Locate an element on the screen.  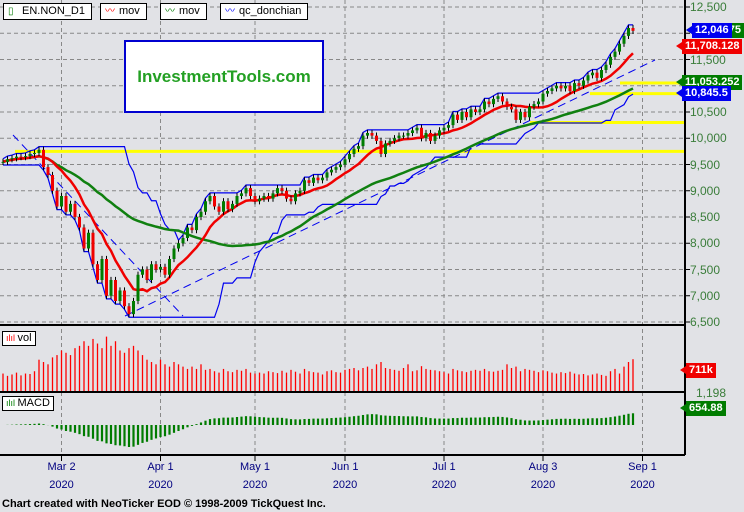
price-tick-label: 11,500 is located at coordinates (708, 59).